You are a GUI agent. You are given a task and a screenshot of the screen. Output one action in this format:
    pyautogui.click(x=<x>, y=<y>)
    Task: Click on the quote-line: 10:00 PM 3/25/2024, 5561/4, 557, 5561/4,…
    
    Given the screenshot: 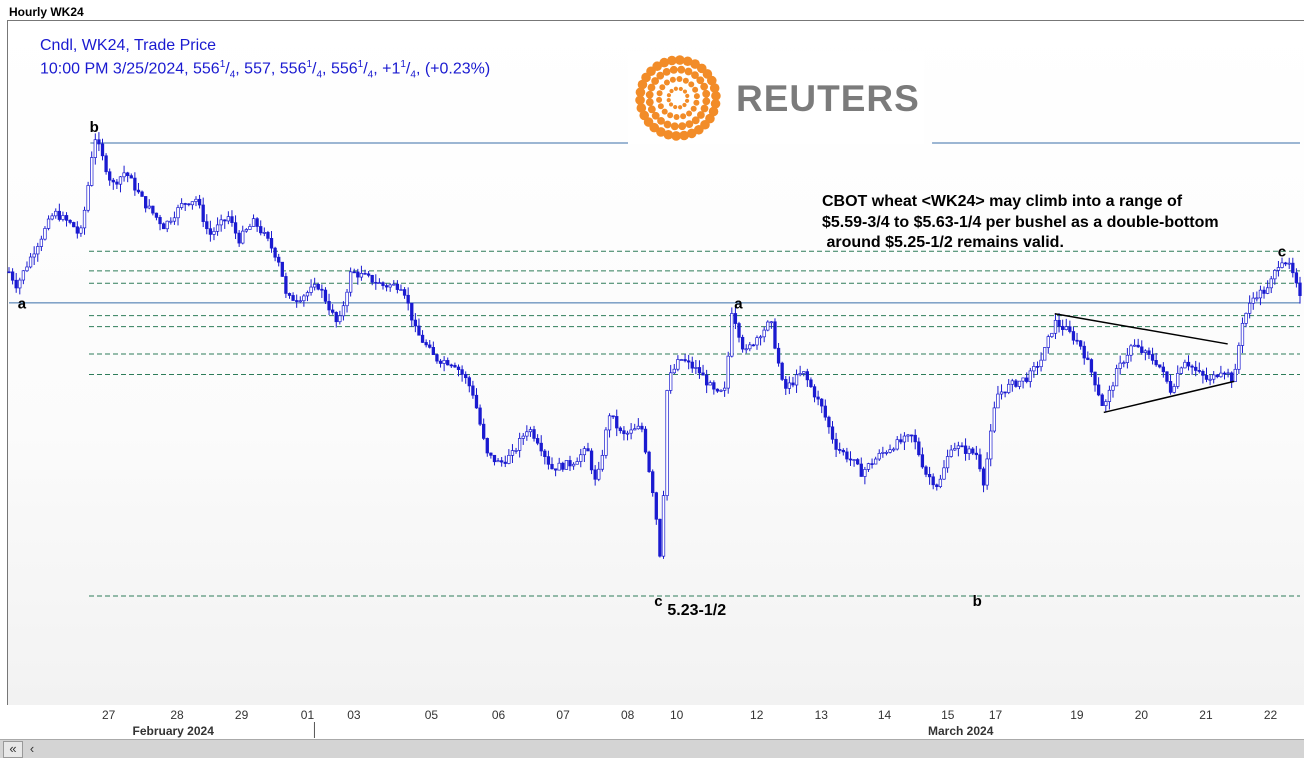 What is the action you would take?
    pyautogui.click(x=265, y=70)
    